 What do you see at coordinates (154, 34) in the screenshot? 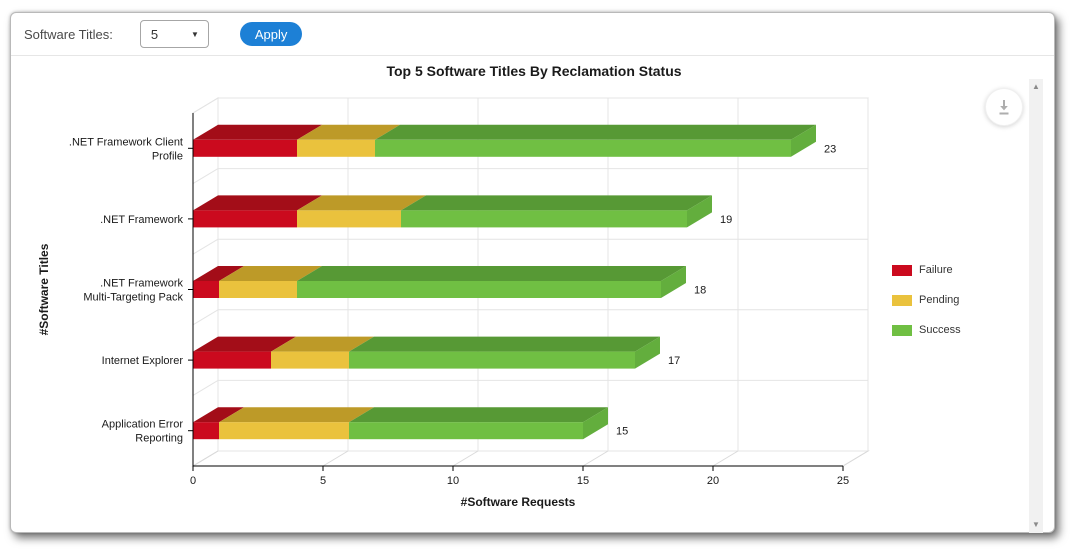
I see `software-titles-select-value: 5` at bounding box center [154, 34].